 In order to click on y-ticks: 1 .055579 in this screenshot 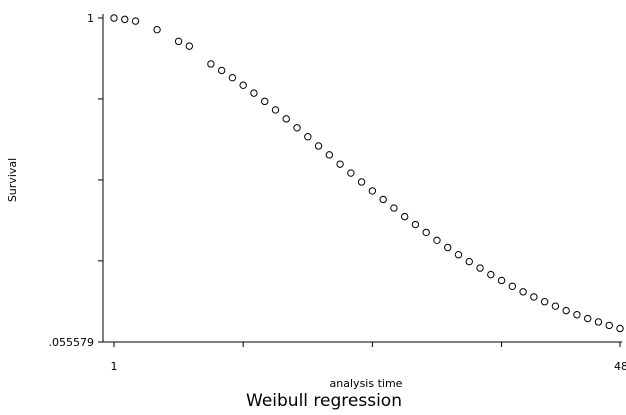, I will do `click(76, 180)`.